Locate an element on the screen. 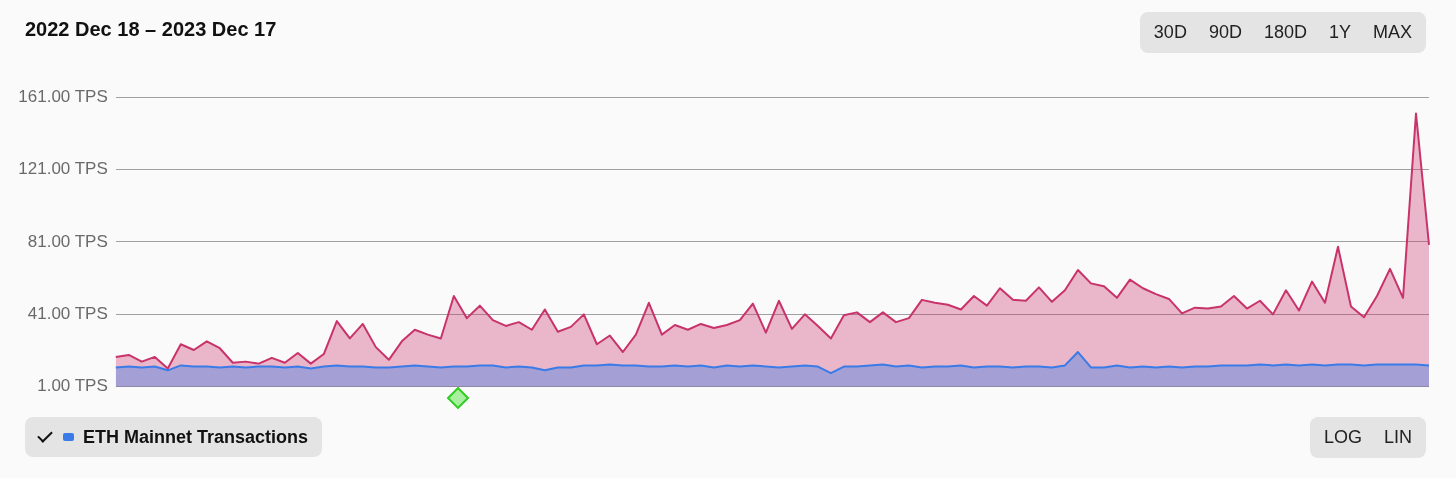 The height and width of the screenshot is (478, 1456). y-tick-label: 81.00 TPS is located at coordinates (67, 241).